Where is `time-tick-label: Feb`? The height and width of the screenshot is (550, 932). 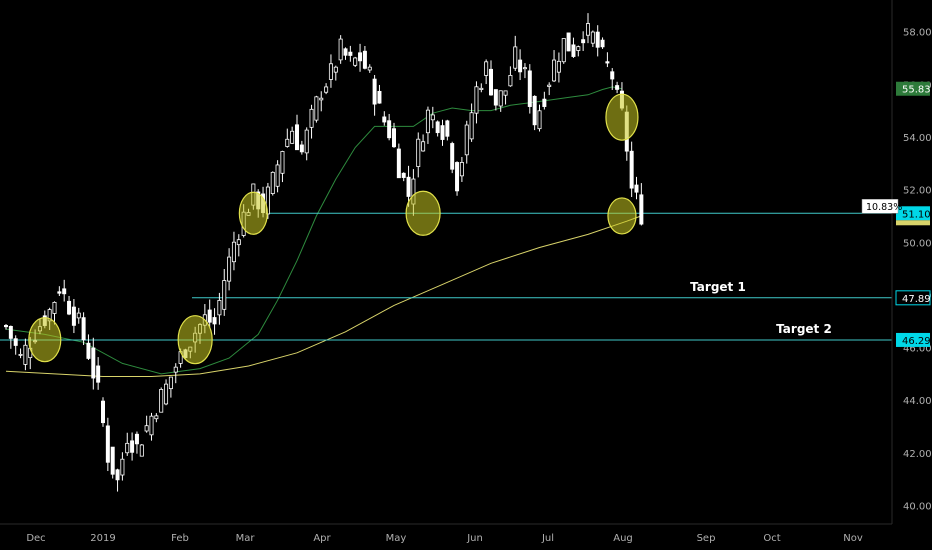
time-tick-label: Feb is located at coordinates (180, 538).